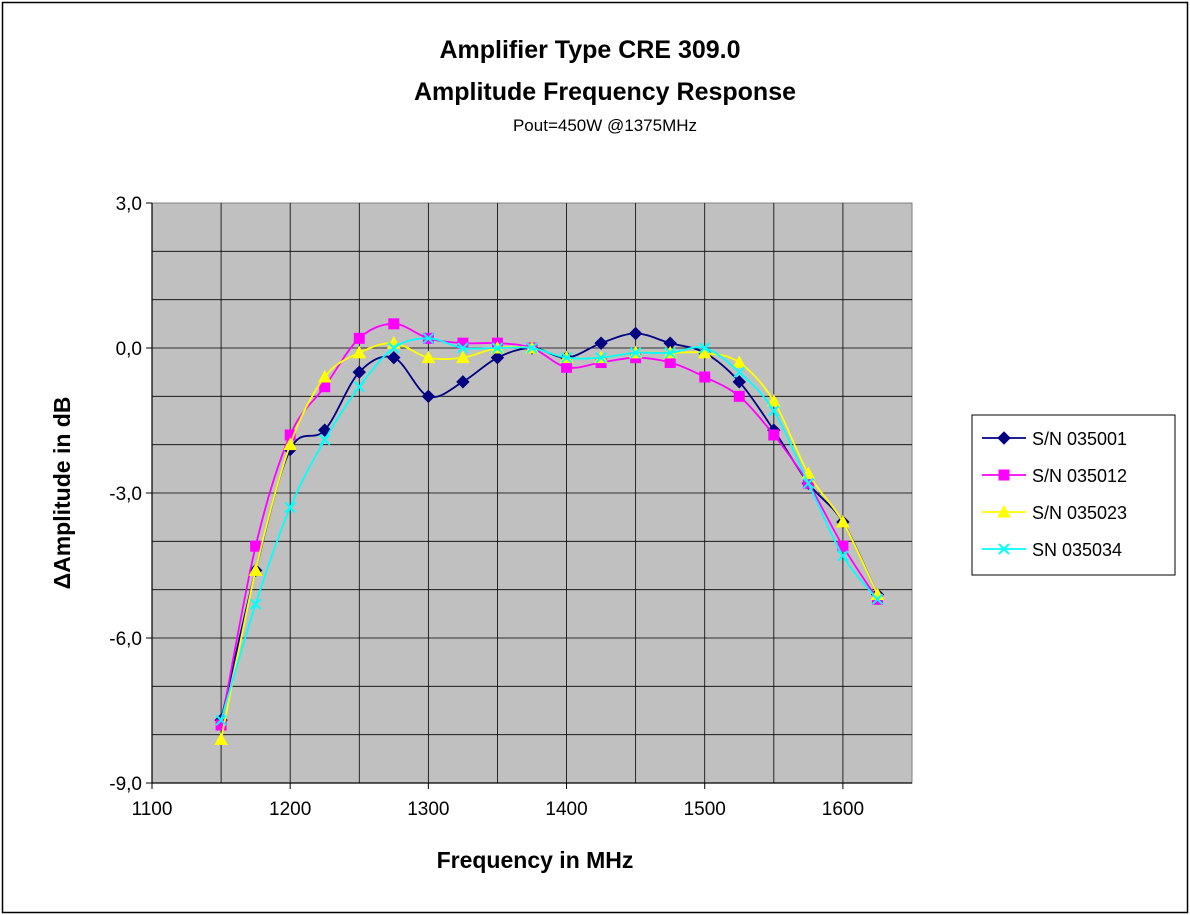 This screenshot has width=1190, height=915. Describe the element at coordinates (1077, 550) in the screenshot. I see `legend-label: SN 035034` at that location.